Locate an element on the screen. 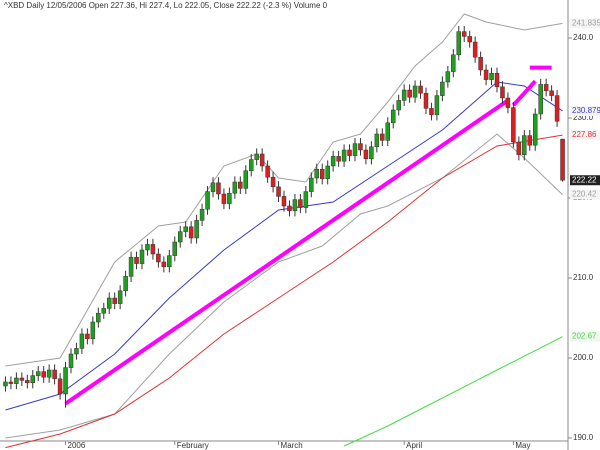  indicator-line is located at coordinates (453, 391).